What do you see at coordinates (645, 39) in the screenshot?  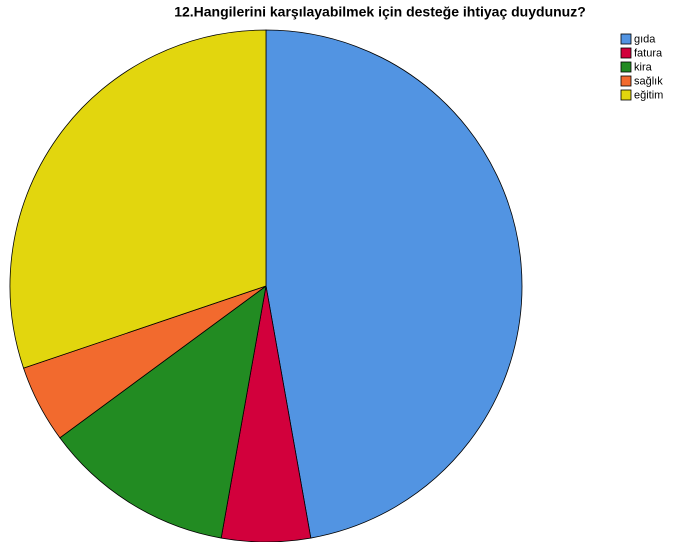 I see `legend-label: gıda` at bounding box center [645, 39].